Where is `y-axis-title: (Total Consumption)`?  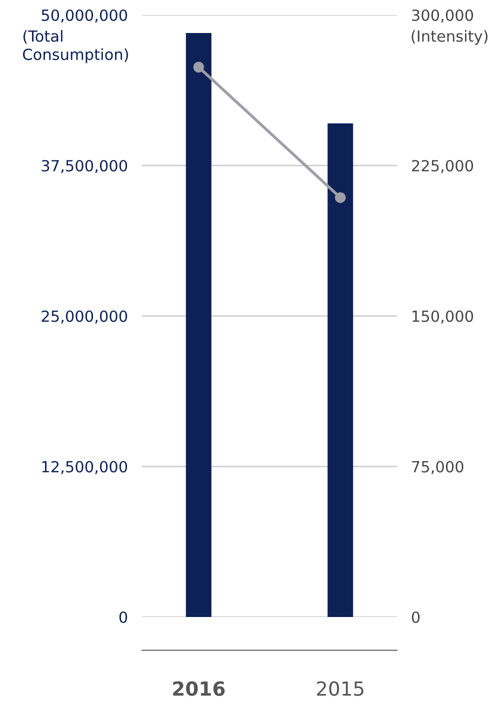
y-axis-title: (Total Consumption) is located at coordinates (75, 47).